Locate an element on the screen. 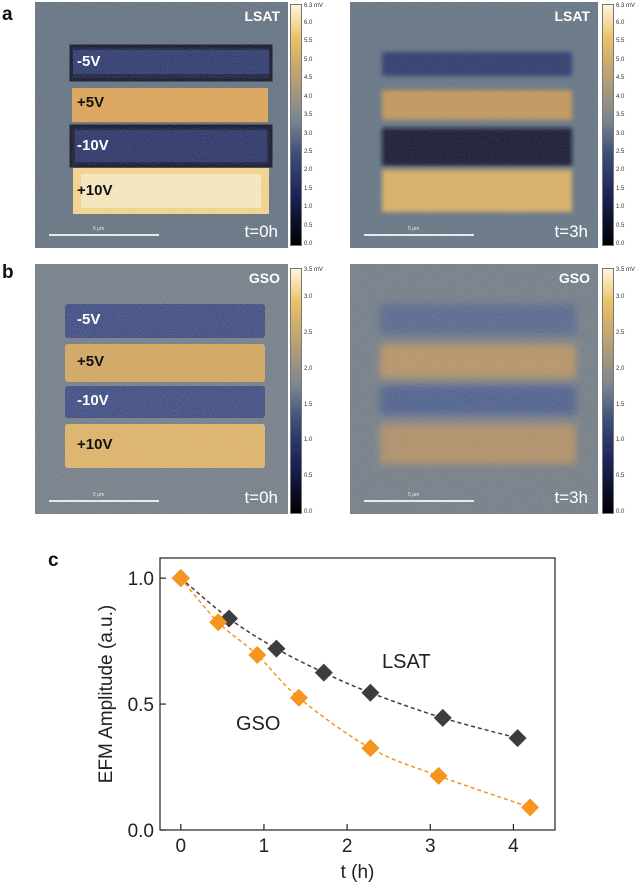  time-label: t=3h is located at coordinates (571, 231).